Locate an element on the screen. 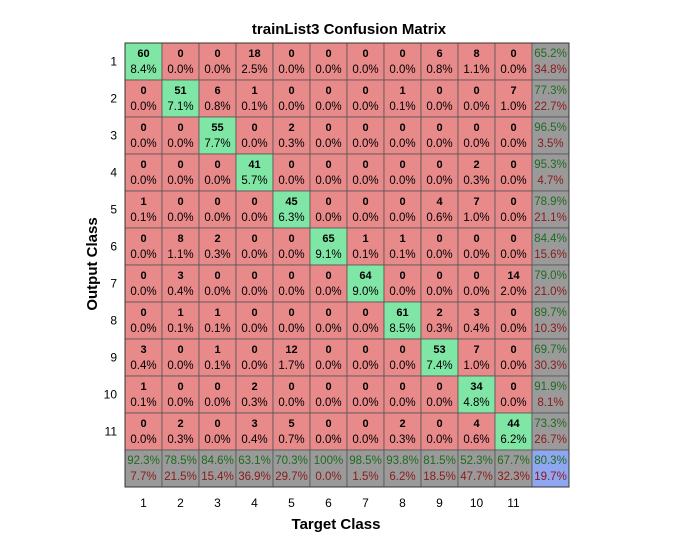 The image size is (675, 555). cell-percent-label: 1.1% is located at coordinates (476, 70).